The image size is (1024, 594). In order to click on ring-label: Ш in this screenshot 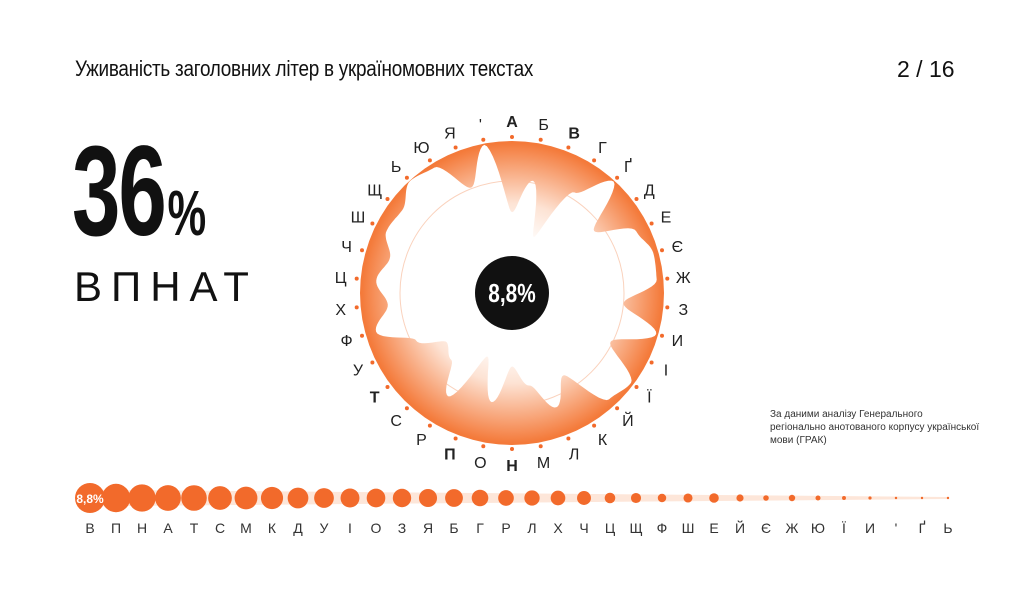, I will do `click(358, 217)`.